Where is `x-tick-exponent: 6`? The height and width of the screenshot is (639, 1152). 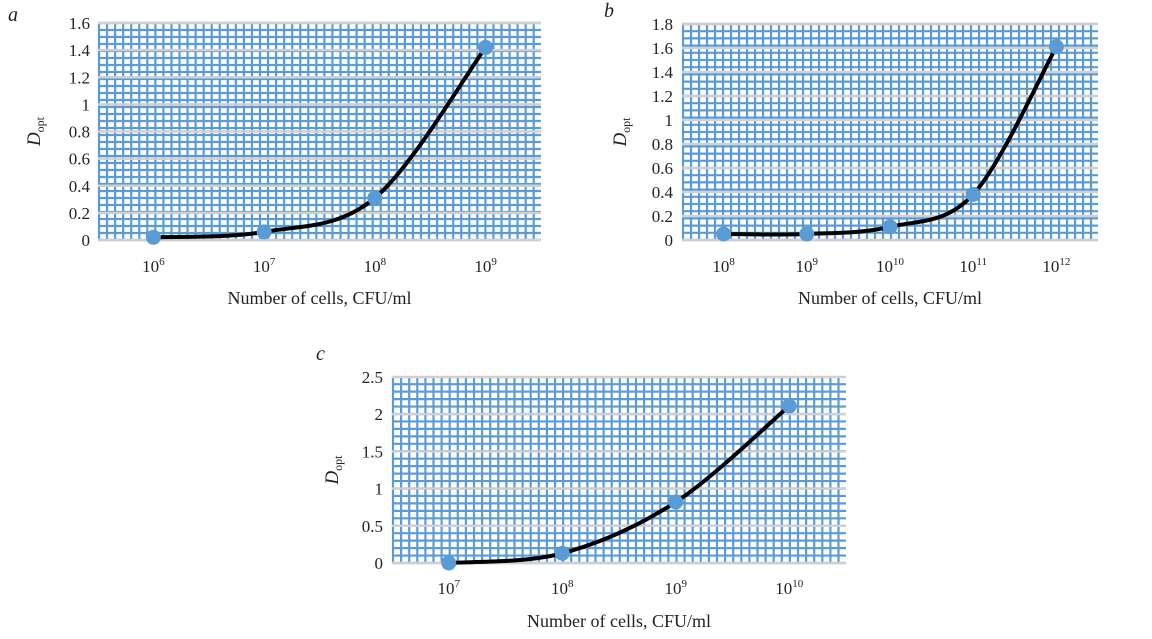 x-tick-exponent: 6 is located at coordinates (162, 262).